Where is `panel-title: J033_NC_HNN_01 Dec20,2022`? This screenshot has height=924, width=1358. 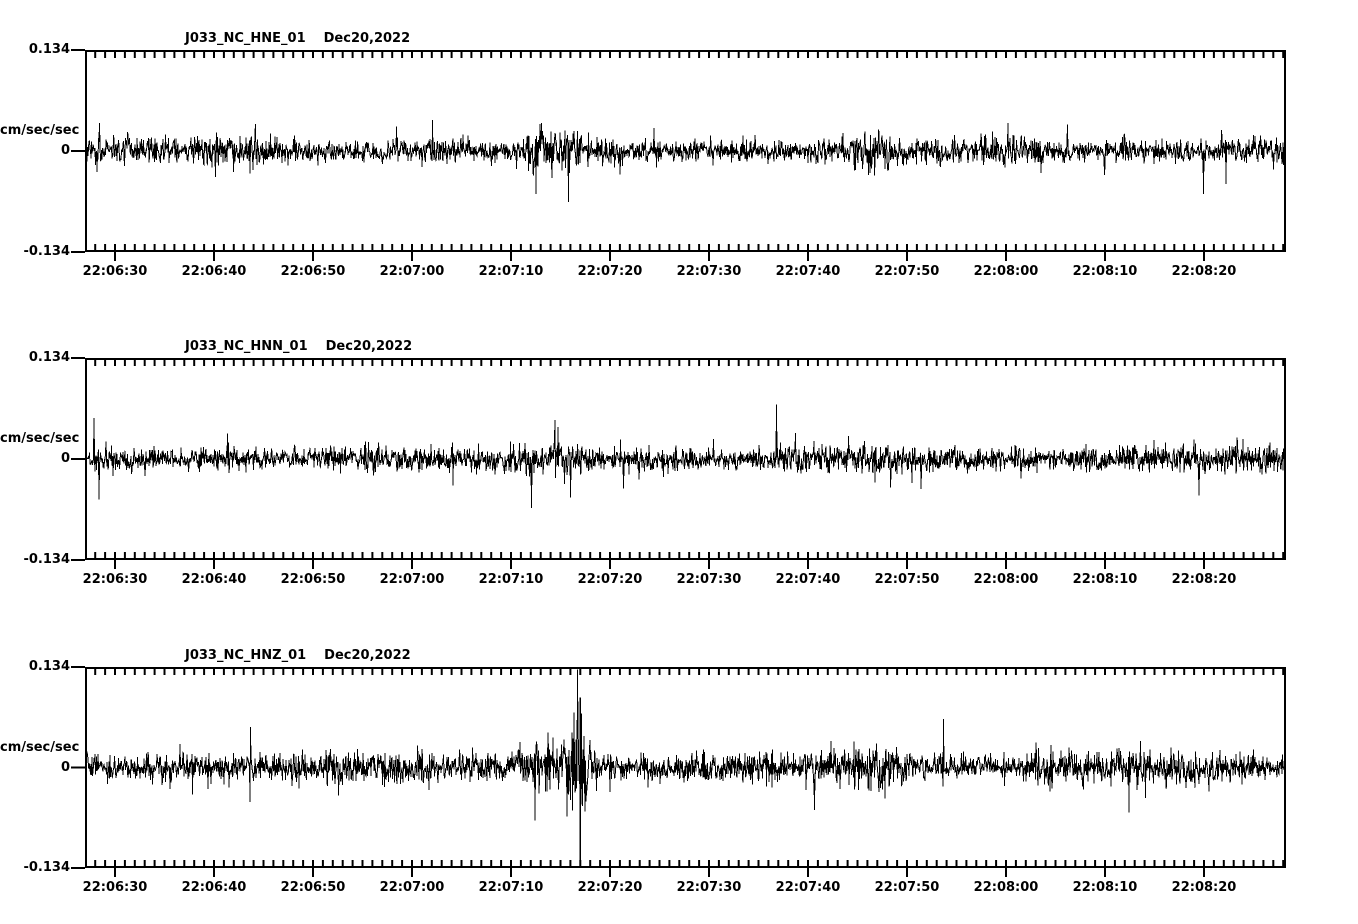 panel-title: J033_NC_HNN_01 Dec20,2022 is located at coordinates (298, 346).